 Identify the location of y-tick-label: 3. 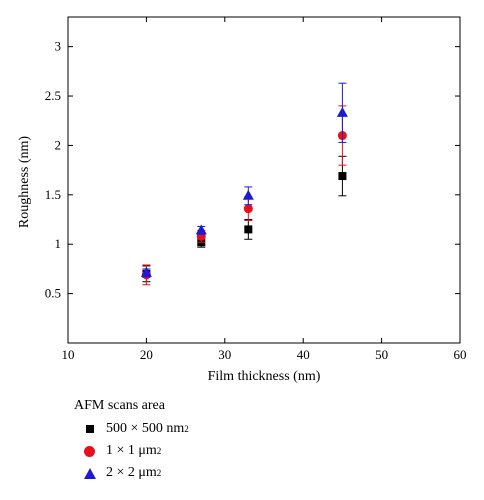
(58, 46).